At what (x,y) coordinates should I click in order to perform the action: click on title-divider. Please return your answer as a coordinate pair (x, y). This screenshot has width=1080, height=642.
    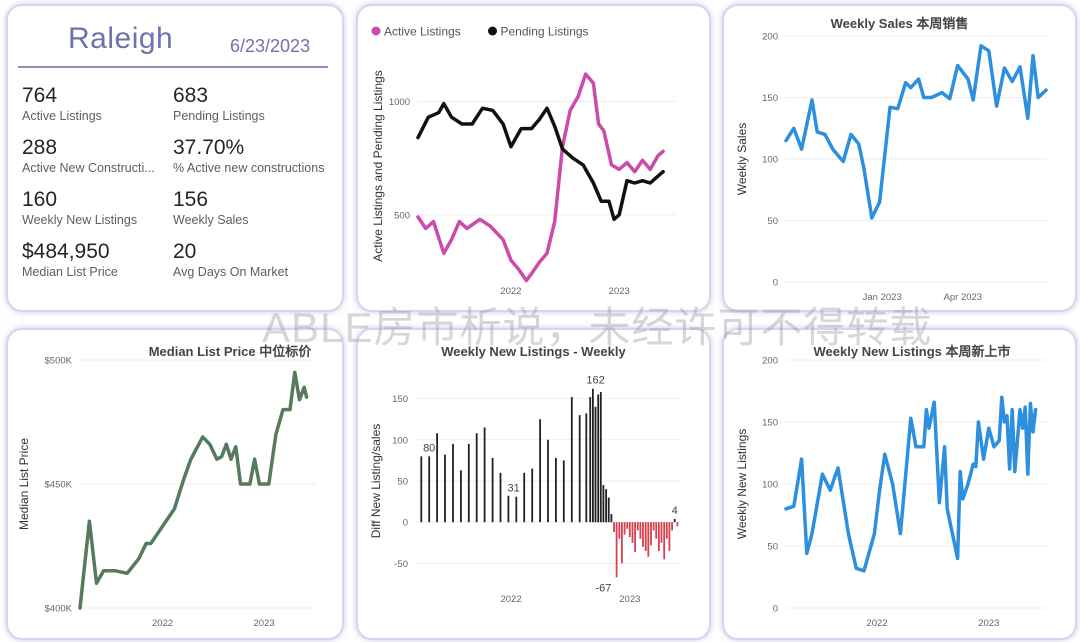
    Looking at the image, I should click on (173, 67).